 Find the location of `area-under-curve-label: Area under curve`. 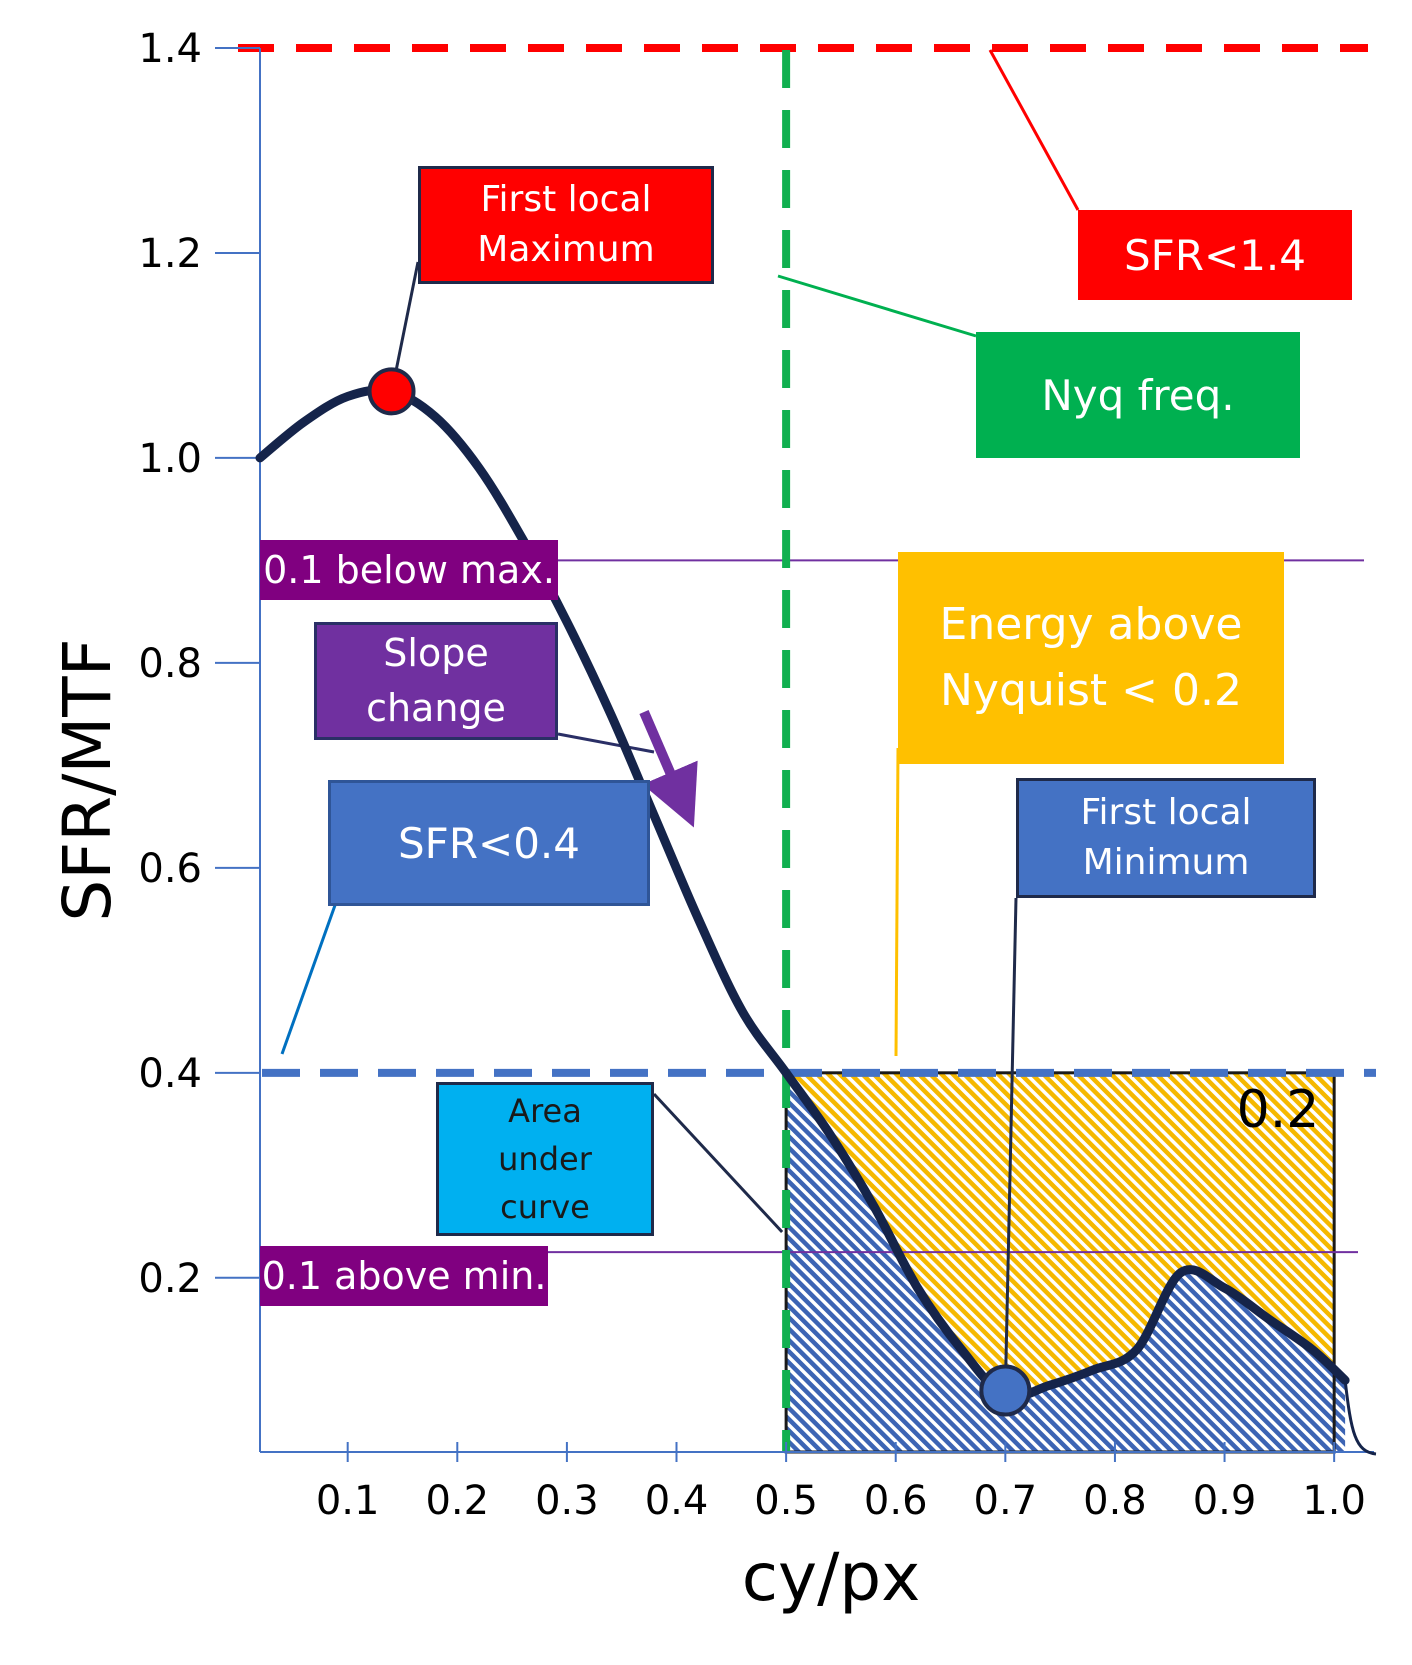

area-under-curve-label: Area under curve is located at coordinates (545, 1159).